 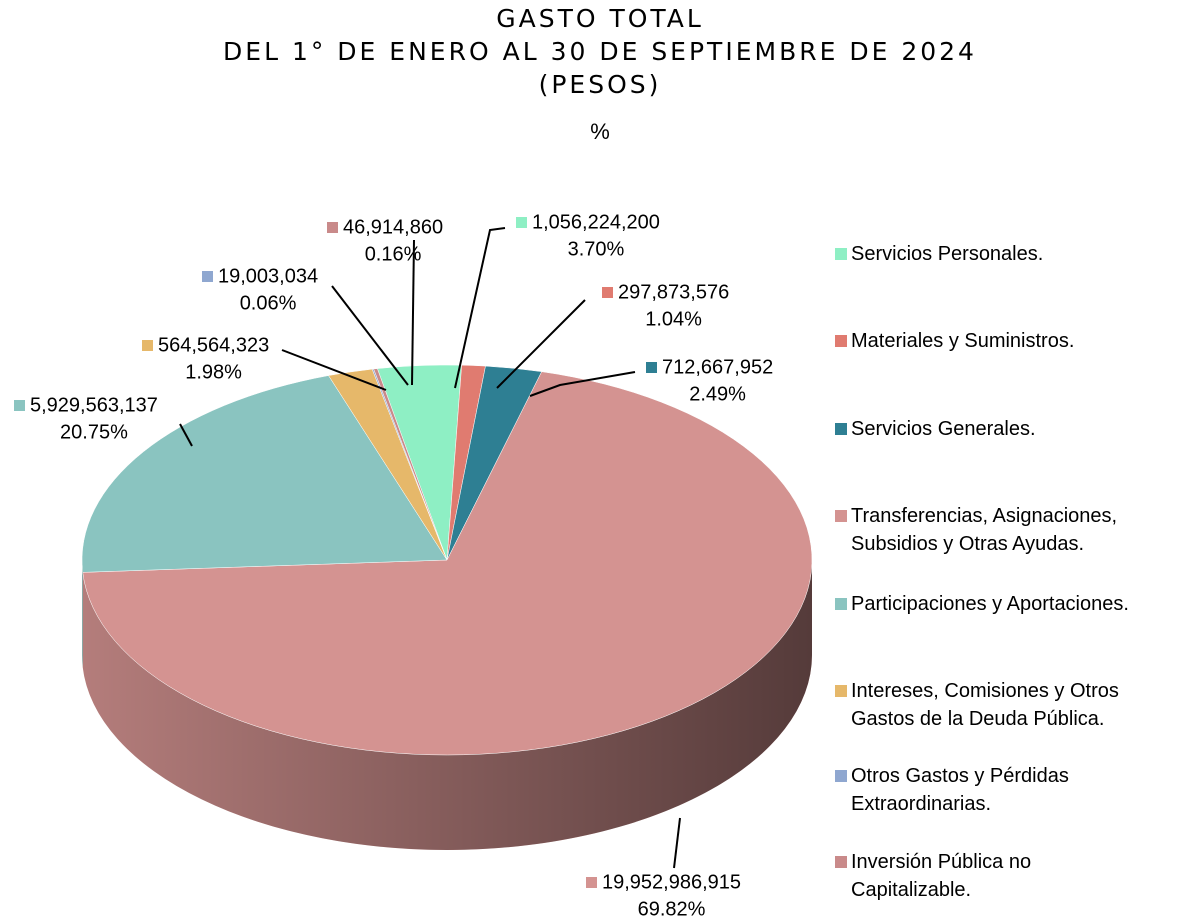 What do you see at coordinates (990, 604) in the screenshot?
I see `legend-label: Participaciones y Aportaciones.` at bounding box center [990, 604].